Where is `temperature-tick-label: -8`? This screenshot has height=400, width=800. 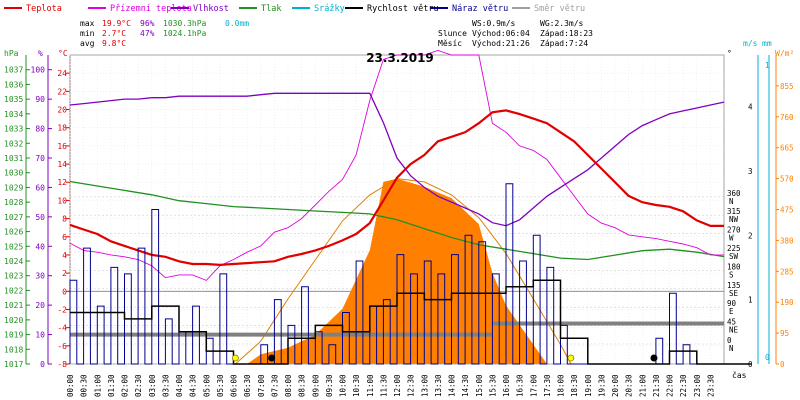 temperature-tick-label: -8 is located at coordinates (62, 364).